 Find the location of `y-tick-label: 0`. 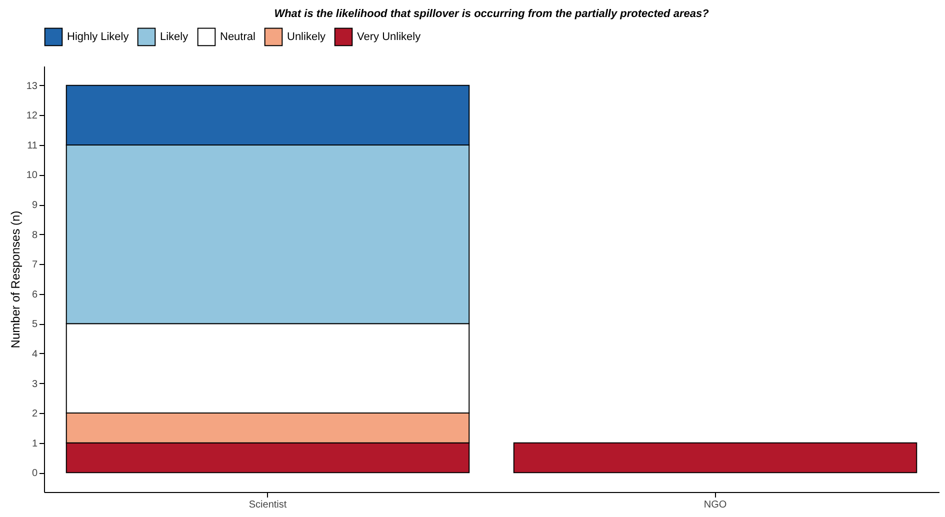

y-tick-label: 0 is located at coordinates (35, 474).